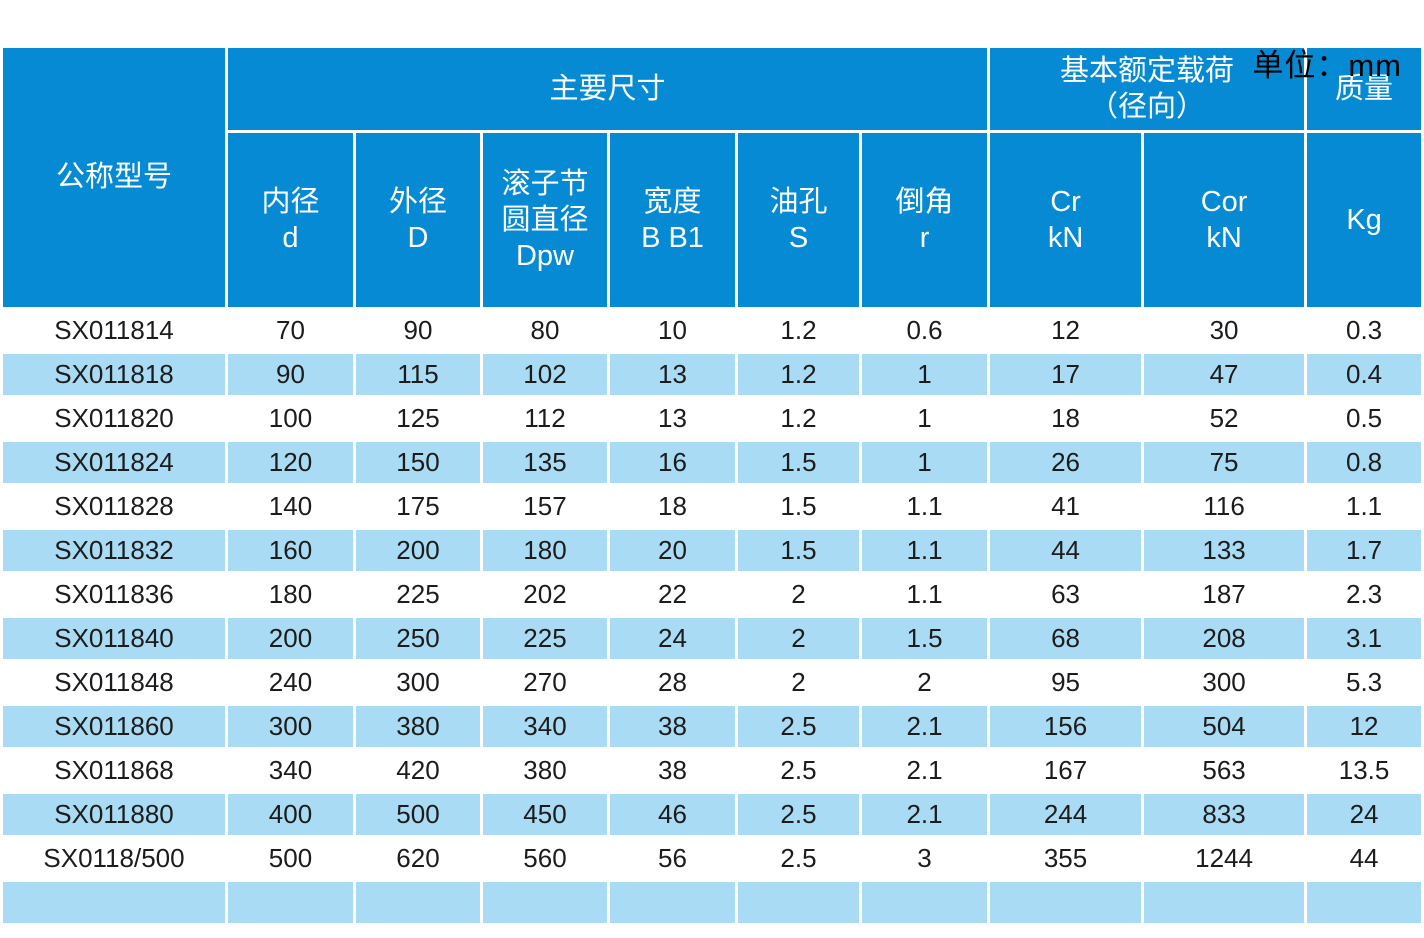 The width and height of the screenshot is (1424, 938). What do you see at coordinates (1066, 682) in the screenshot?
I see `value-cell: 95` at bounding box center [1066, 682].